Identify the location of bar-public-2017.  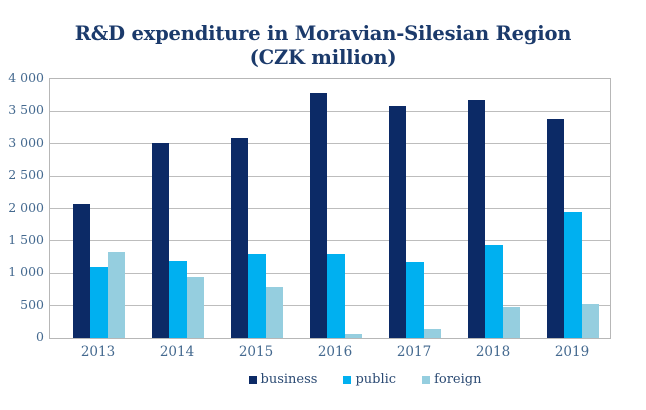
(415, 299).